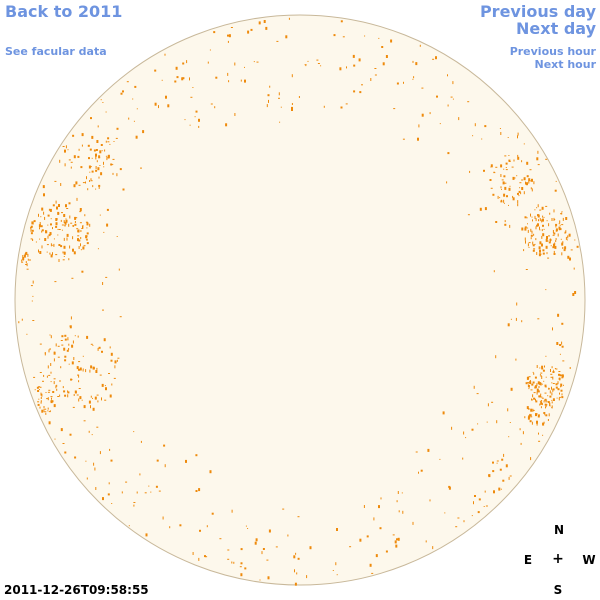 The image size is (600, 600). Describe the element at coordinates (556, 28) in the screenshot. I see `next-day-link: Next day` at that location.